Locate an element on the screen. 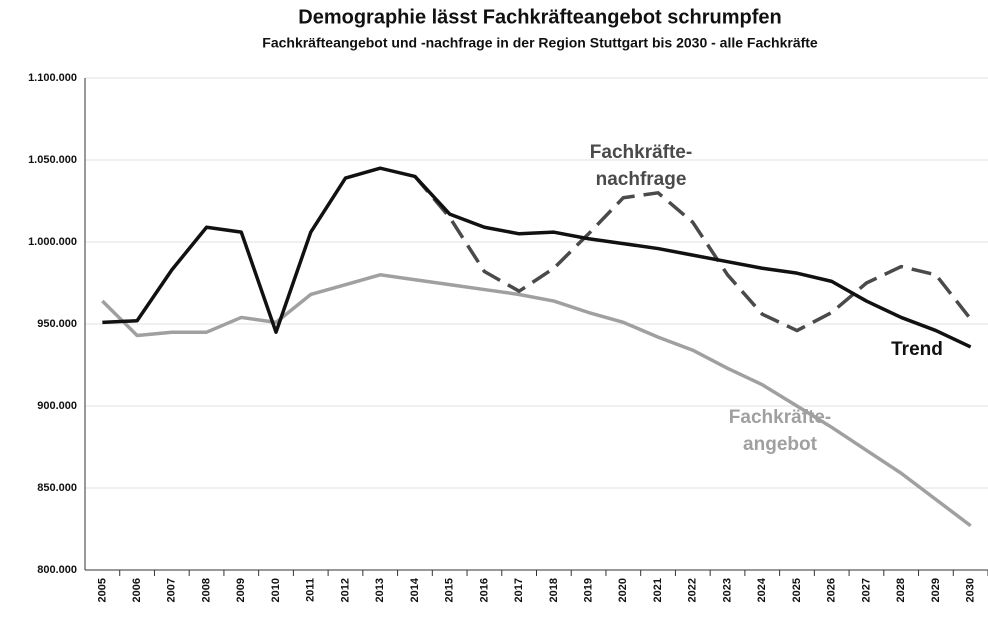 This screenshot has height=619, width=988. x-tick-label: 2008 is located at coordinates (206, 590).